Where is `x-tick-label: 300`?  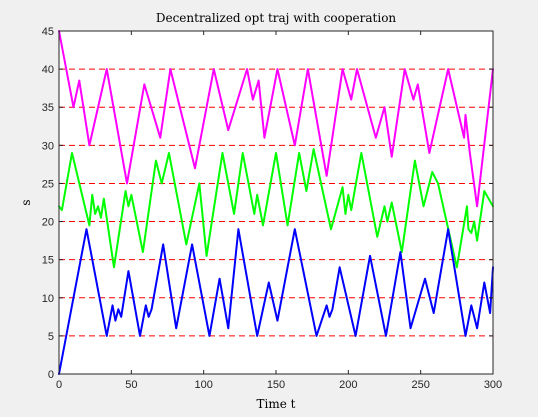
x-tick-label: 300 is located at coordinates (493, 385).